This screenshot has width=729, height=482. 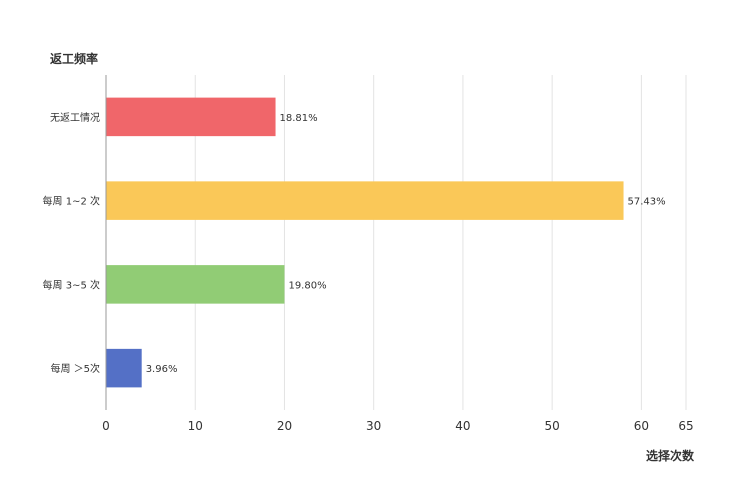 I want to click on x-tick-label-50: 50, so click(x=552, y=426).